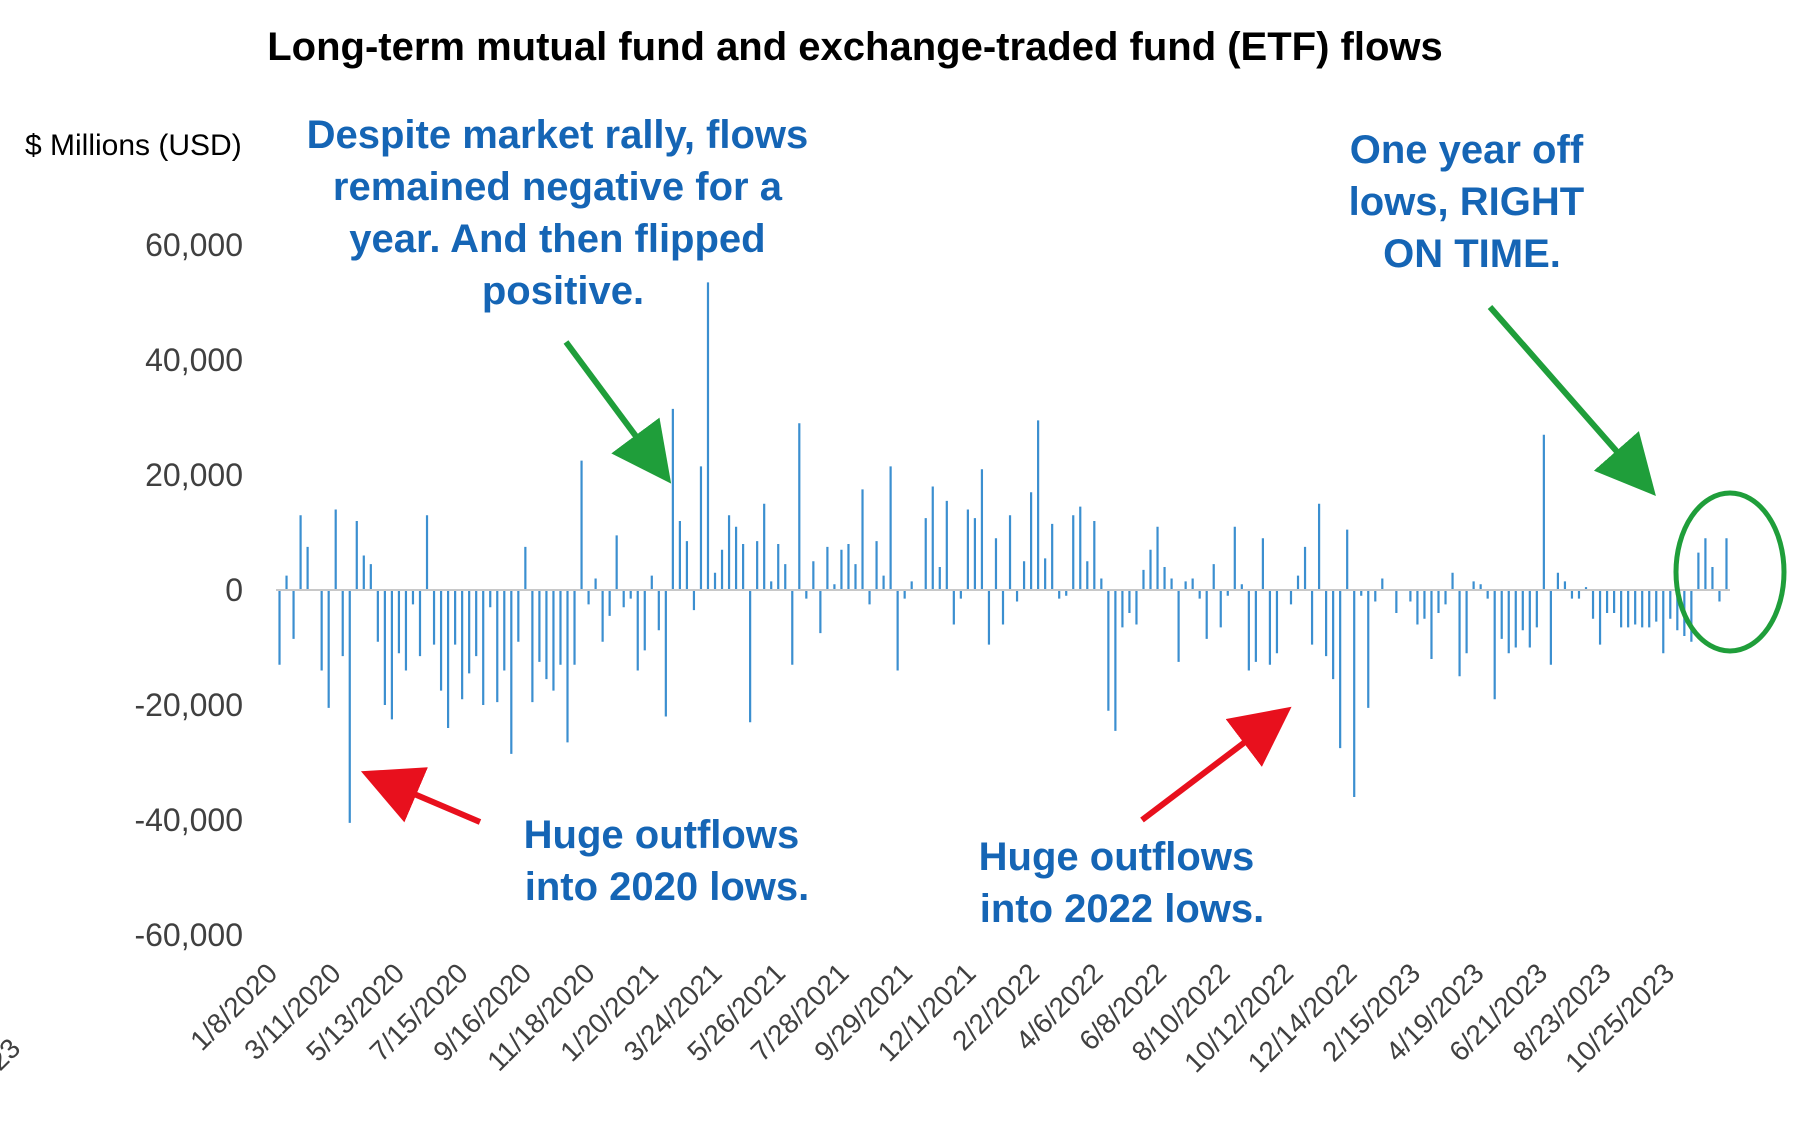 This screenshot has width=1800, height=1123. Describe the element at coordinates (1571, 401) in the screenshot. I see `green-arrow-right` at that location.